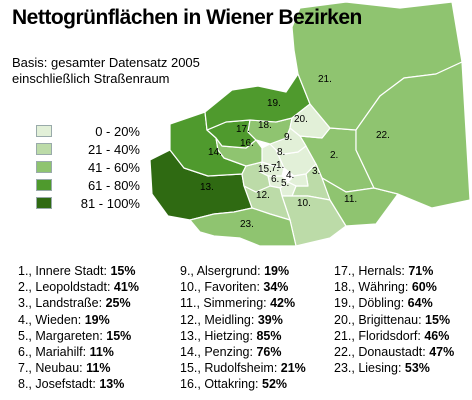 The image size is (472, 400). I want to click on district-list-item: 4., Wieden: 19%, so click(99, 320).